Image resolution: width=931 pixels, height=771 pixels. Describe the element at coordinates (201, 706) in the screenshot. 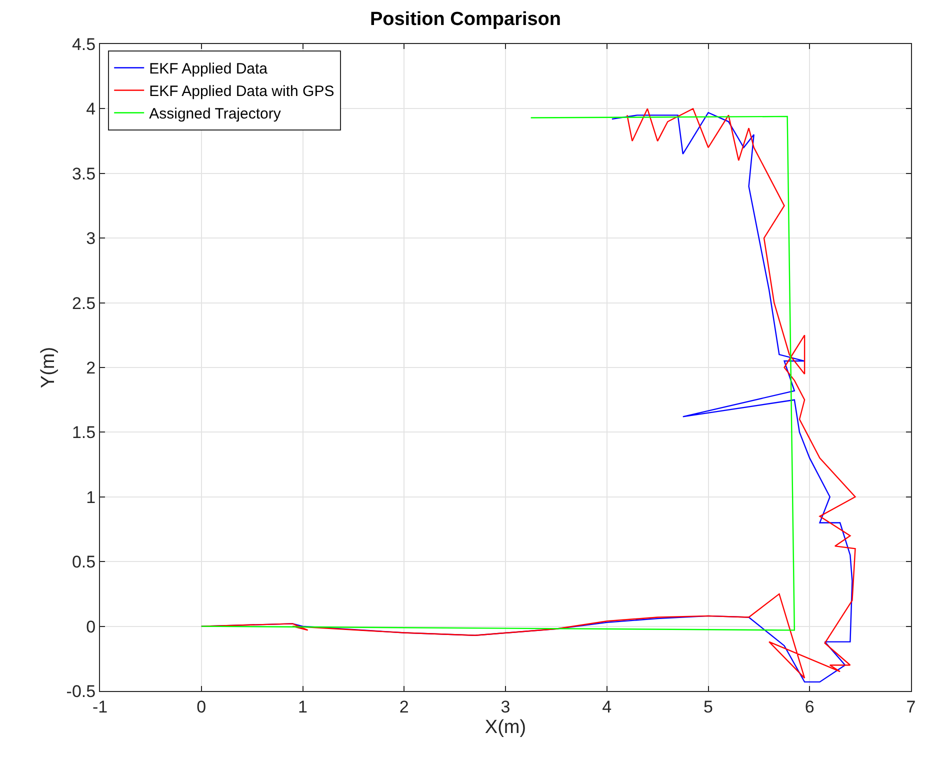

I see `x-tick-label: 0` at that location.